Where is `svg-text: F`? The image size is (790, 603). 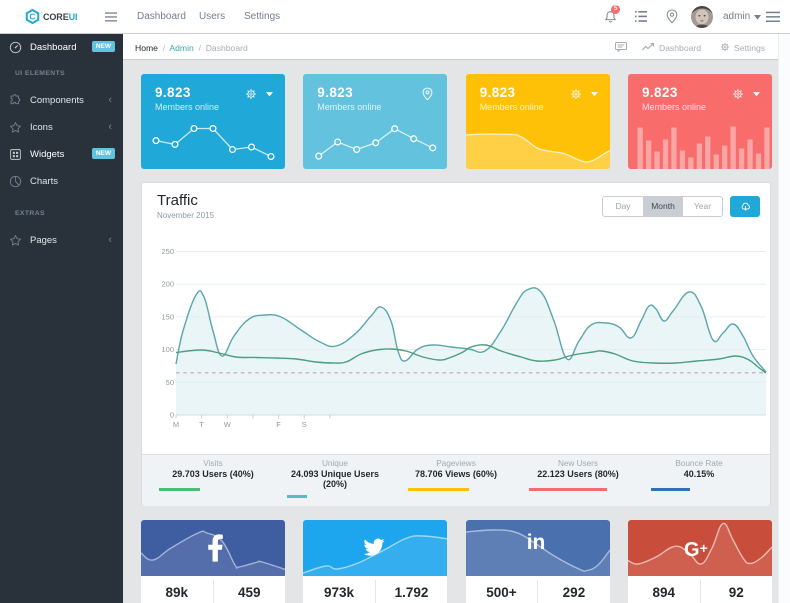 svg-text: F is located at coordinates (278, 424).